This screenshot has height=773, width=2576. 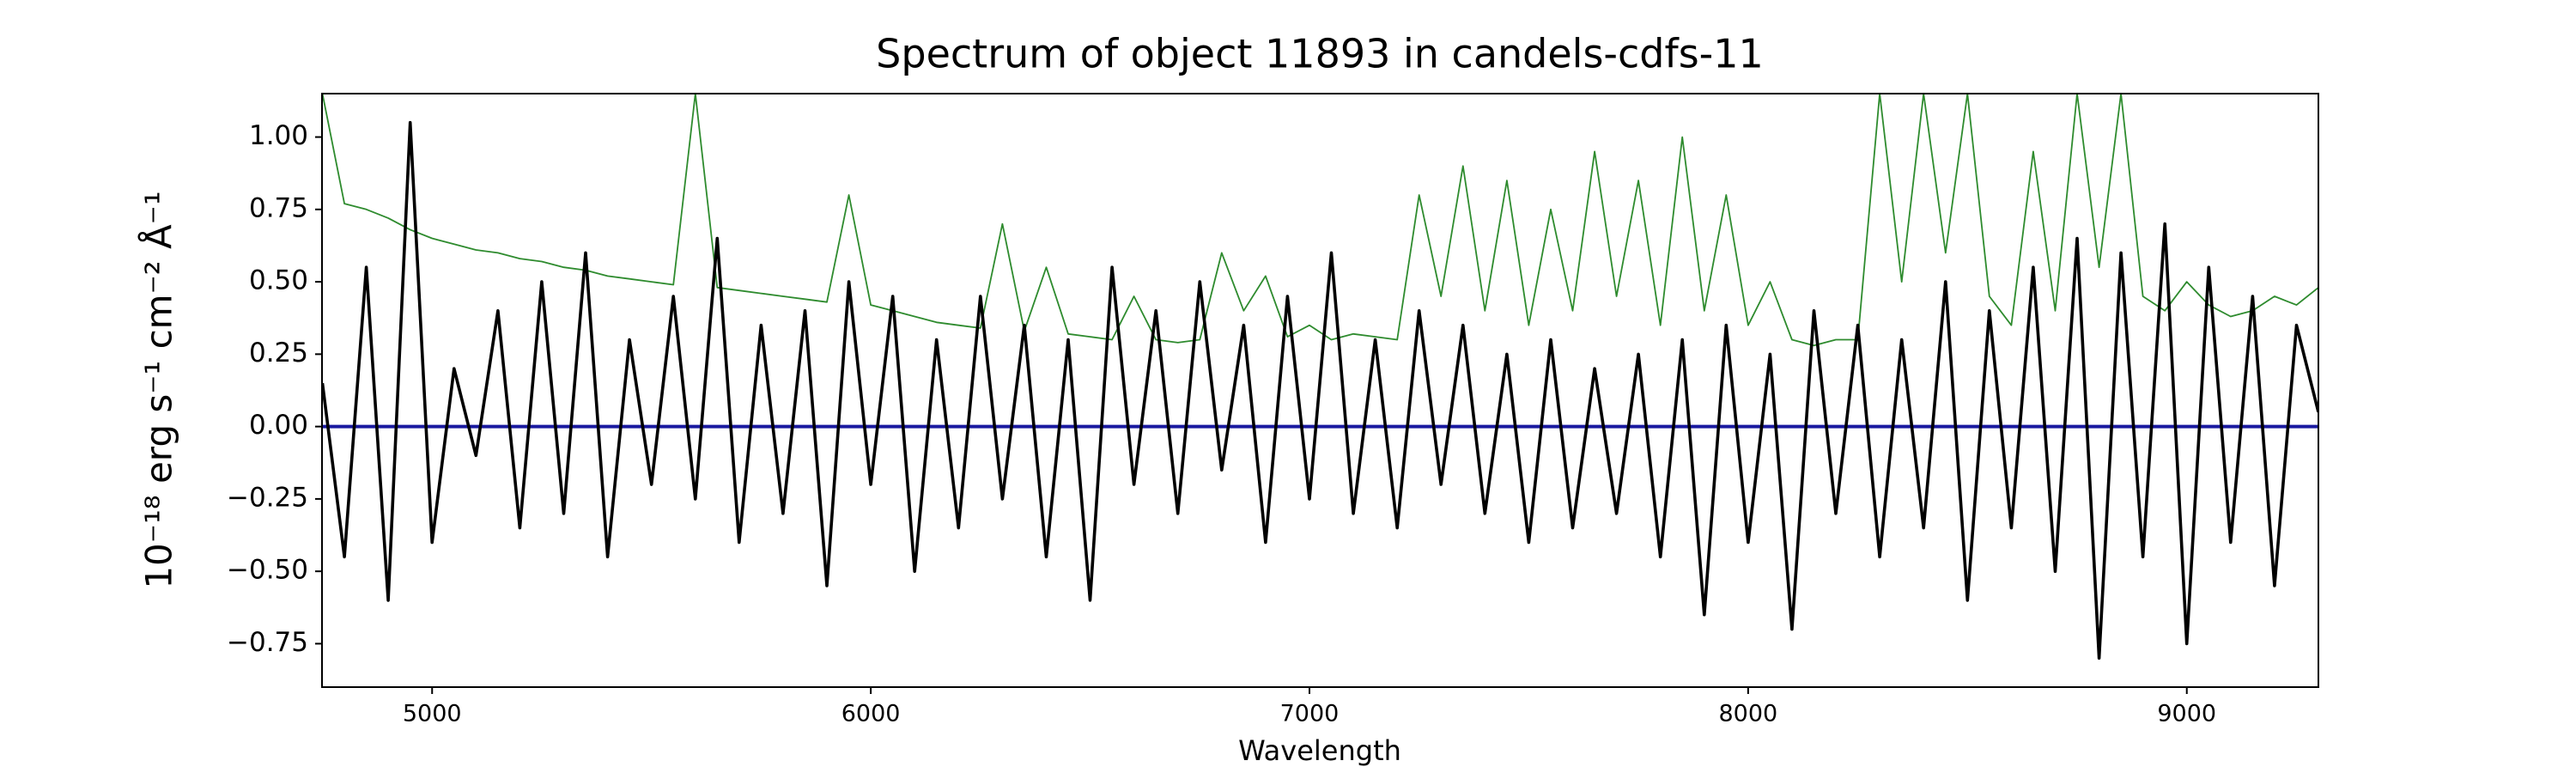 I want to click on y-tick-label: −0.50, so click(x=268, y=570).